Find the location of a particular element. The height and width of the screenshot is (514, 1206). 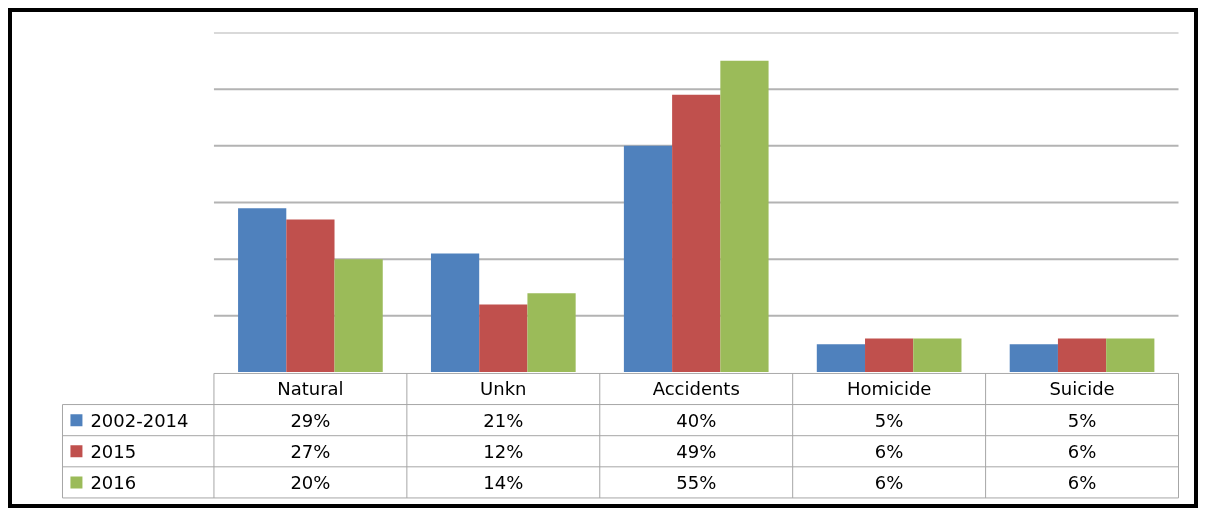

data-label: 55% is located at coordinates (696, 482).